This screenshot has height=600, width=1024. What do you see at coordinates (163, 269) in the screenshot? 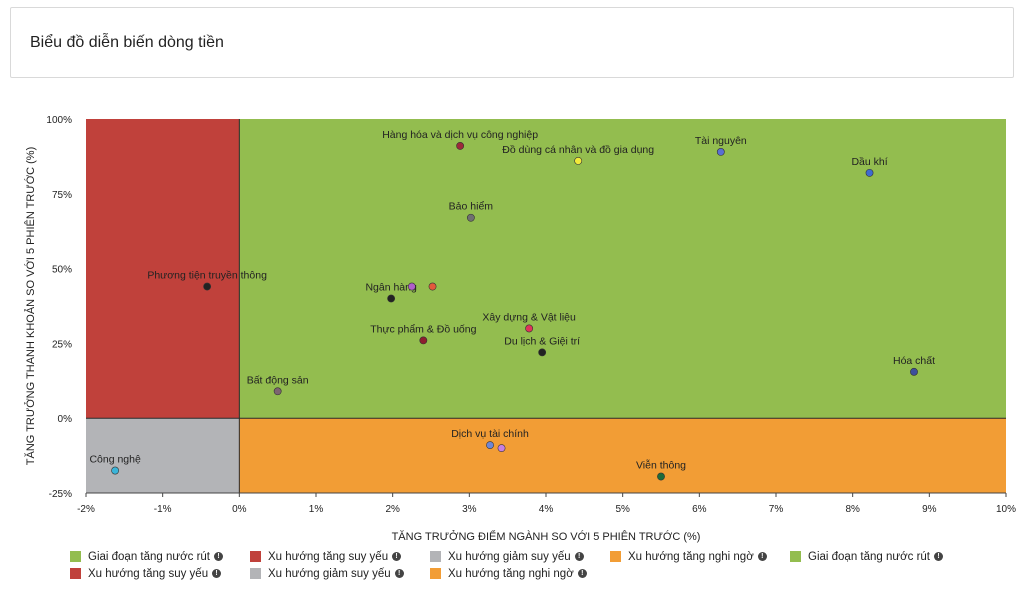
I see `quadrant-top-left` at bounding box center [163, 269].